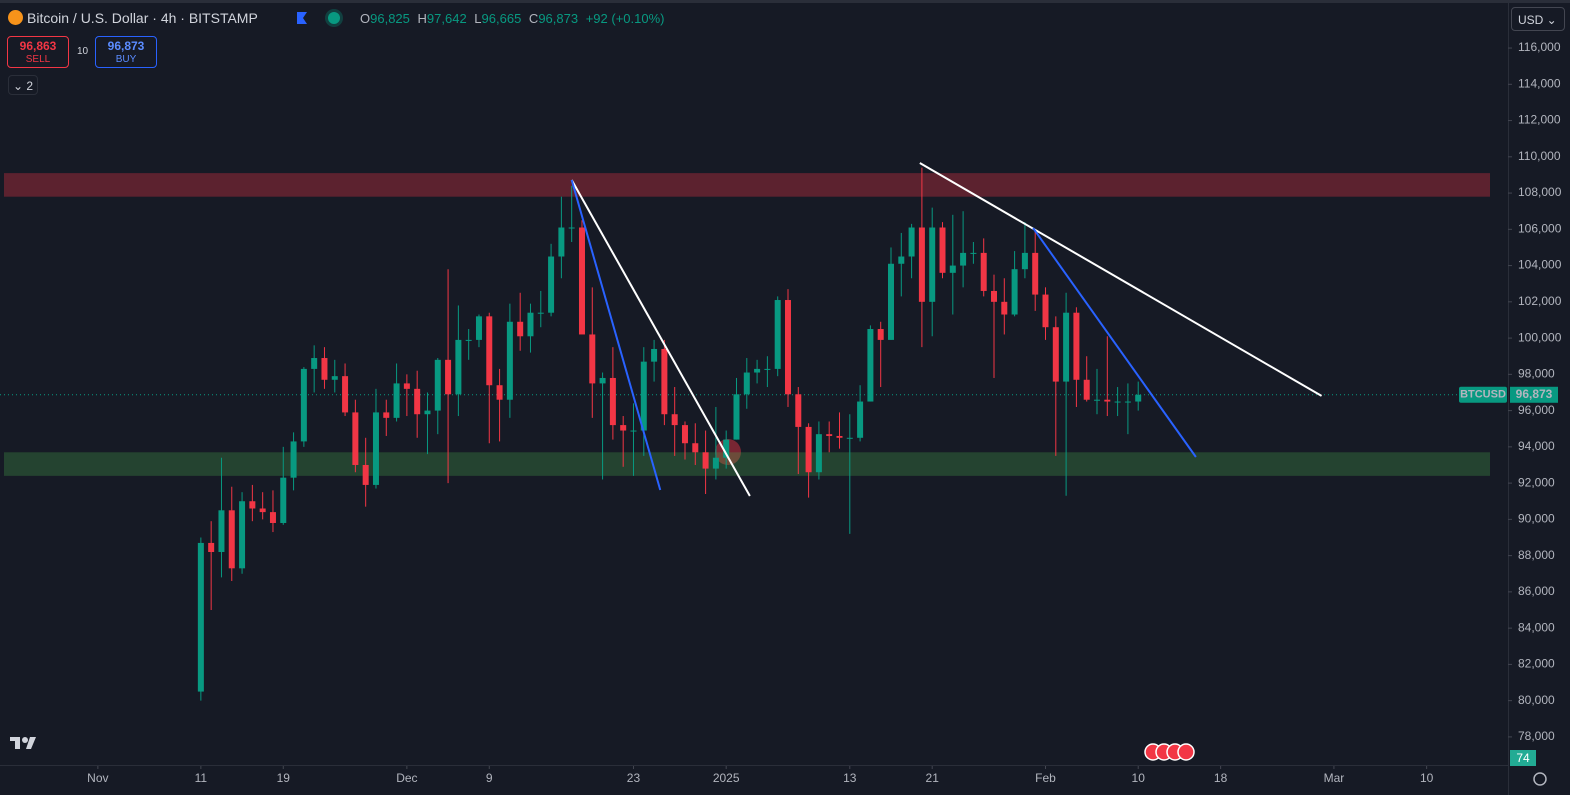 This screenshot has width=1570, height=795. What do you see at coordinates (1536, 519) in the screenshot?
I see `y-tick-label: 90,000` at bounding box center [1536, 519].